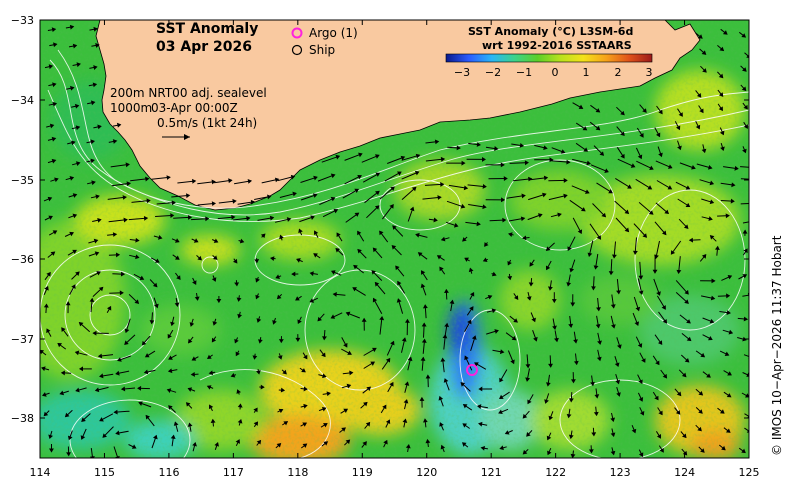  What do you see at coordinates (586, 72) in the screenshot?
I see `colorbar-tick: 1` at bounding box center [586, 72].